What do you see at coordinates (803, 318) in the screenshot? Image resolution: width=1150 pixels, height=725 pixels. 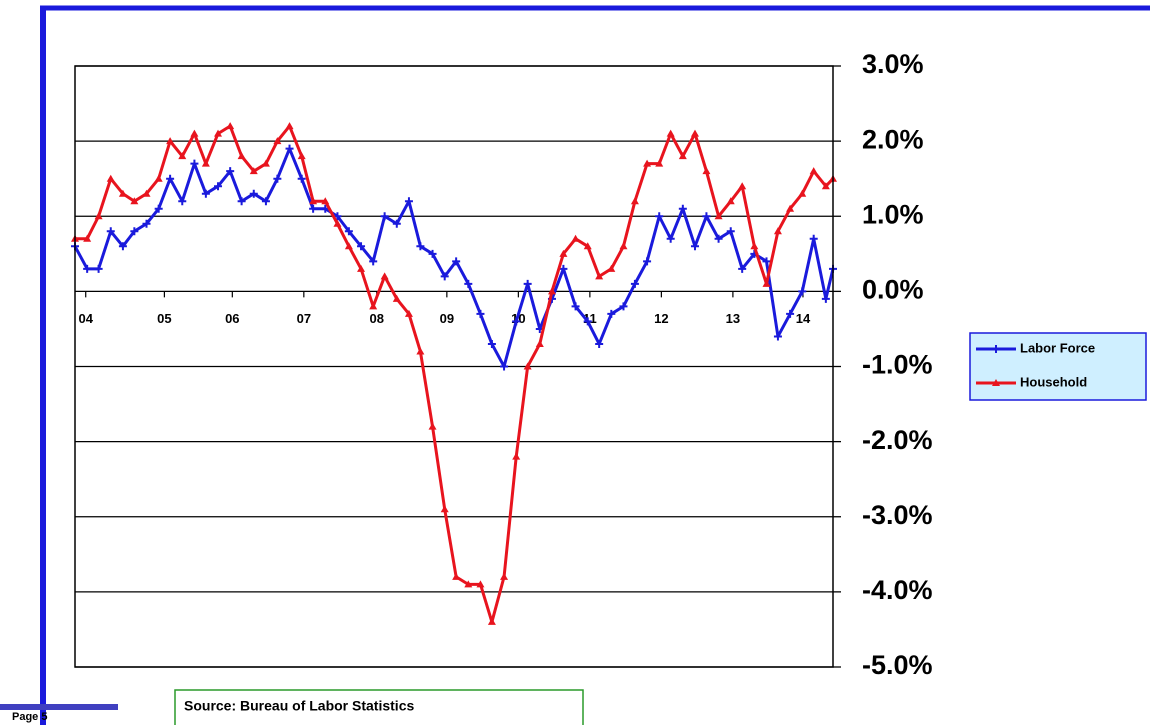 I see `x-tick-label: 14` at bounding box center [803, 318].